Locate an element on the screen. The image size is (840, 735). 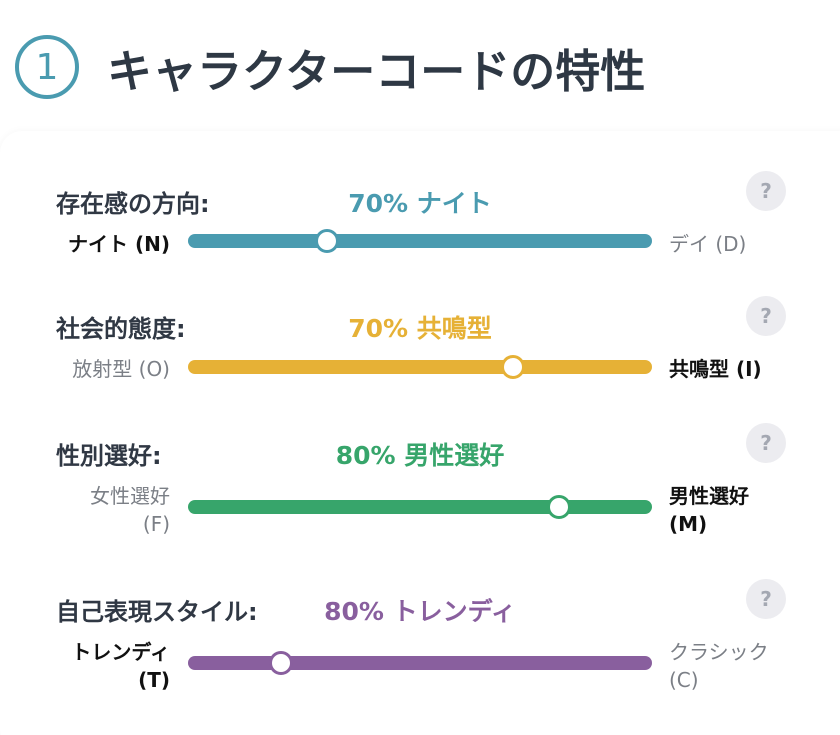
right-pole-label: 男性選好 (M) is located at coordinates (709, 510).